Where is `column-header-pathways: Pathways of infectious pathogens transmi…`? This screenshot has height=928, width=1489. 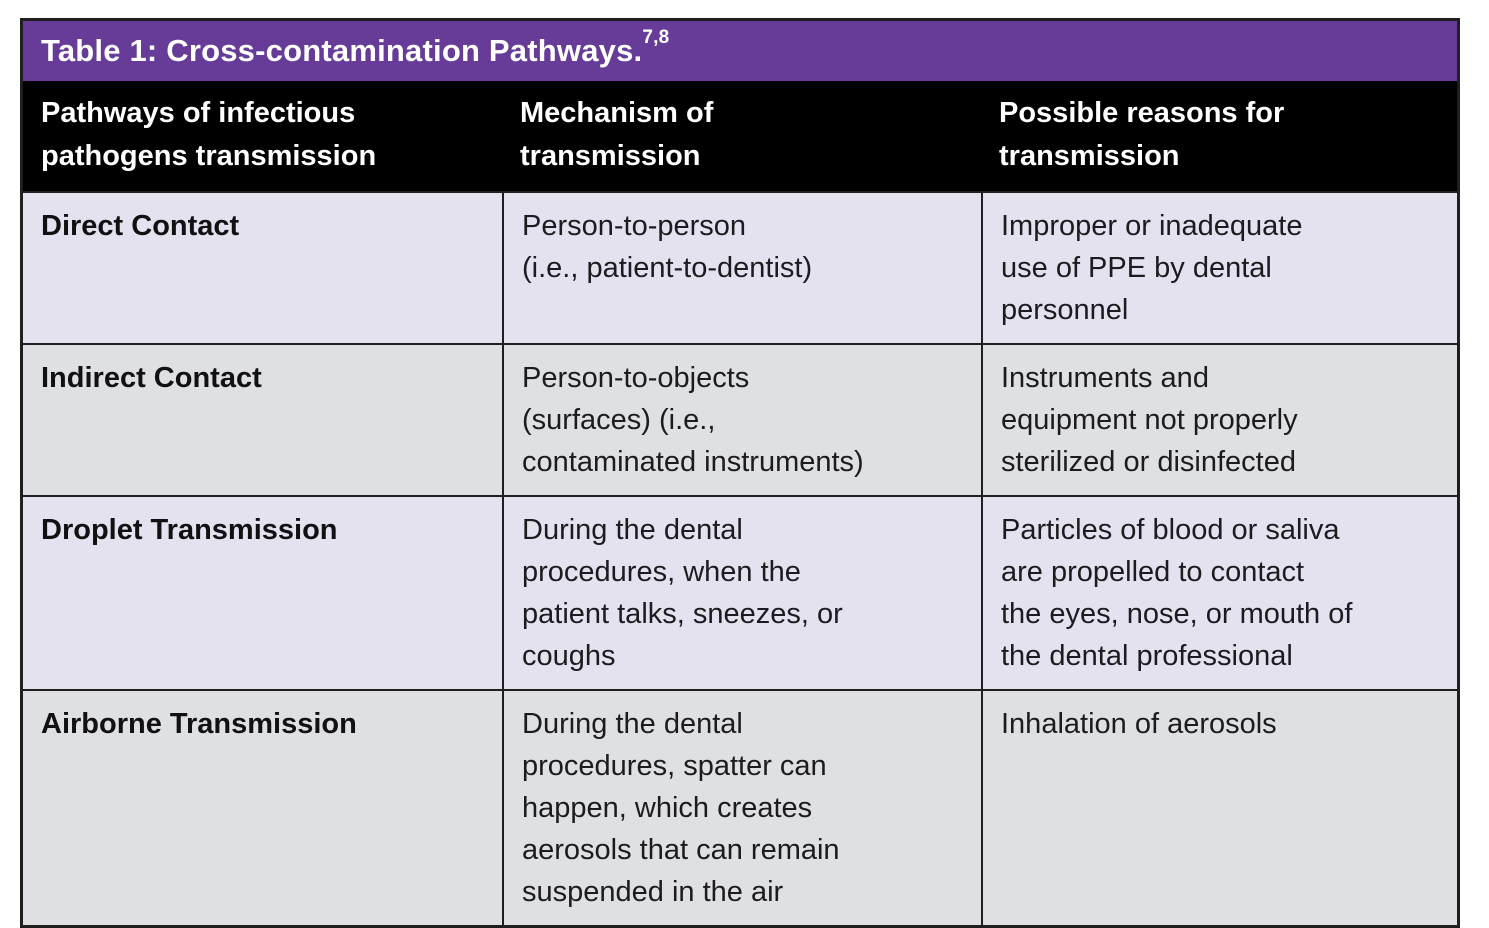
column-header-pathways: Pathways of infectious pathogens transmi… is located at coordinates (209, 134).